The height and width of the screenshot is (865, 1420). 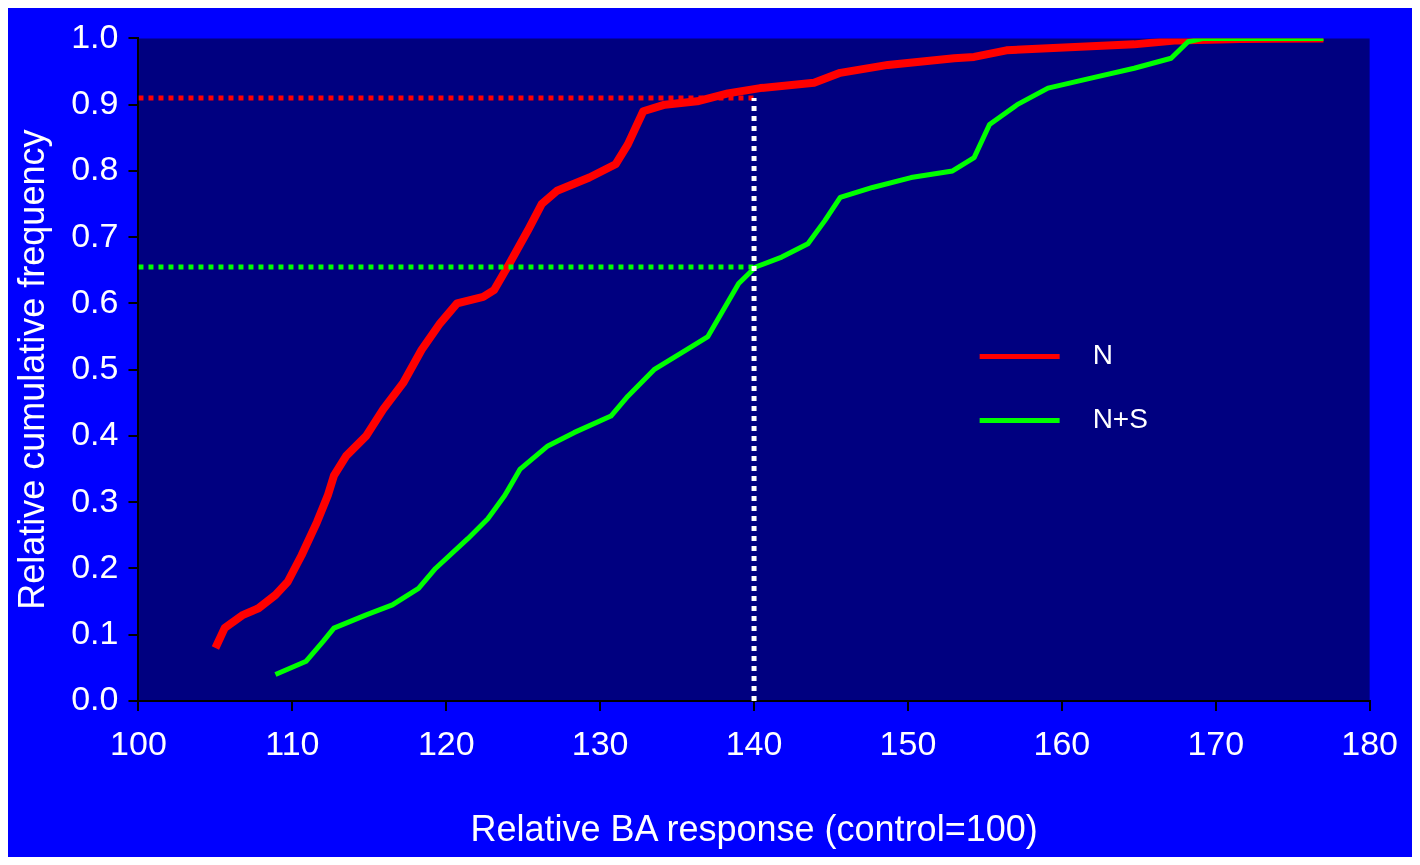 What do you see at coordinates (95, 300) in the screenshot?
I see `y-tick-label: 0.6` at bounding box center [95, 300].